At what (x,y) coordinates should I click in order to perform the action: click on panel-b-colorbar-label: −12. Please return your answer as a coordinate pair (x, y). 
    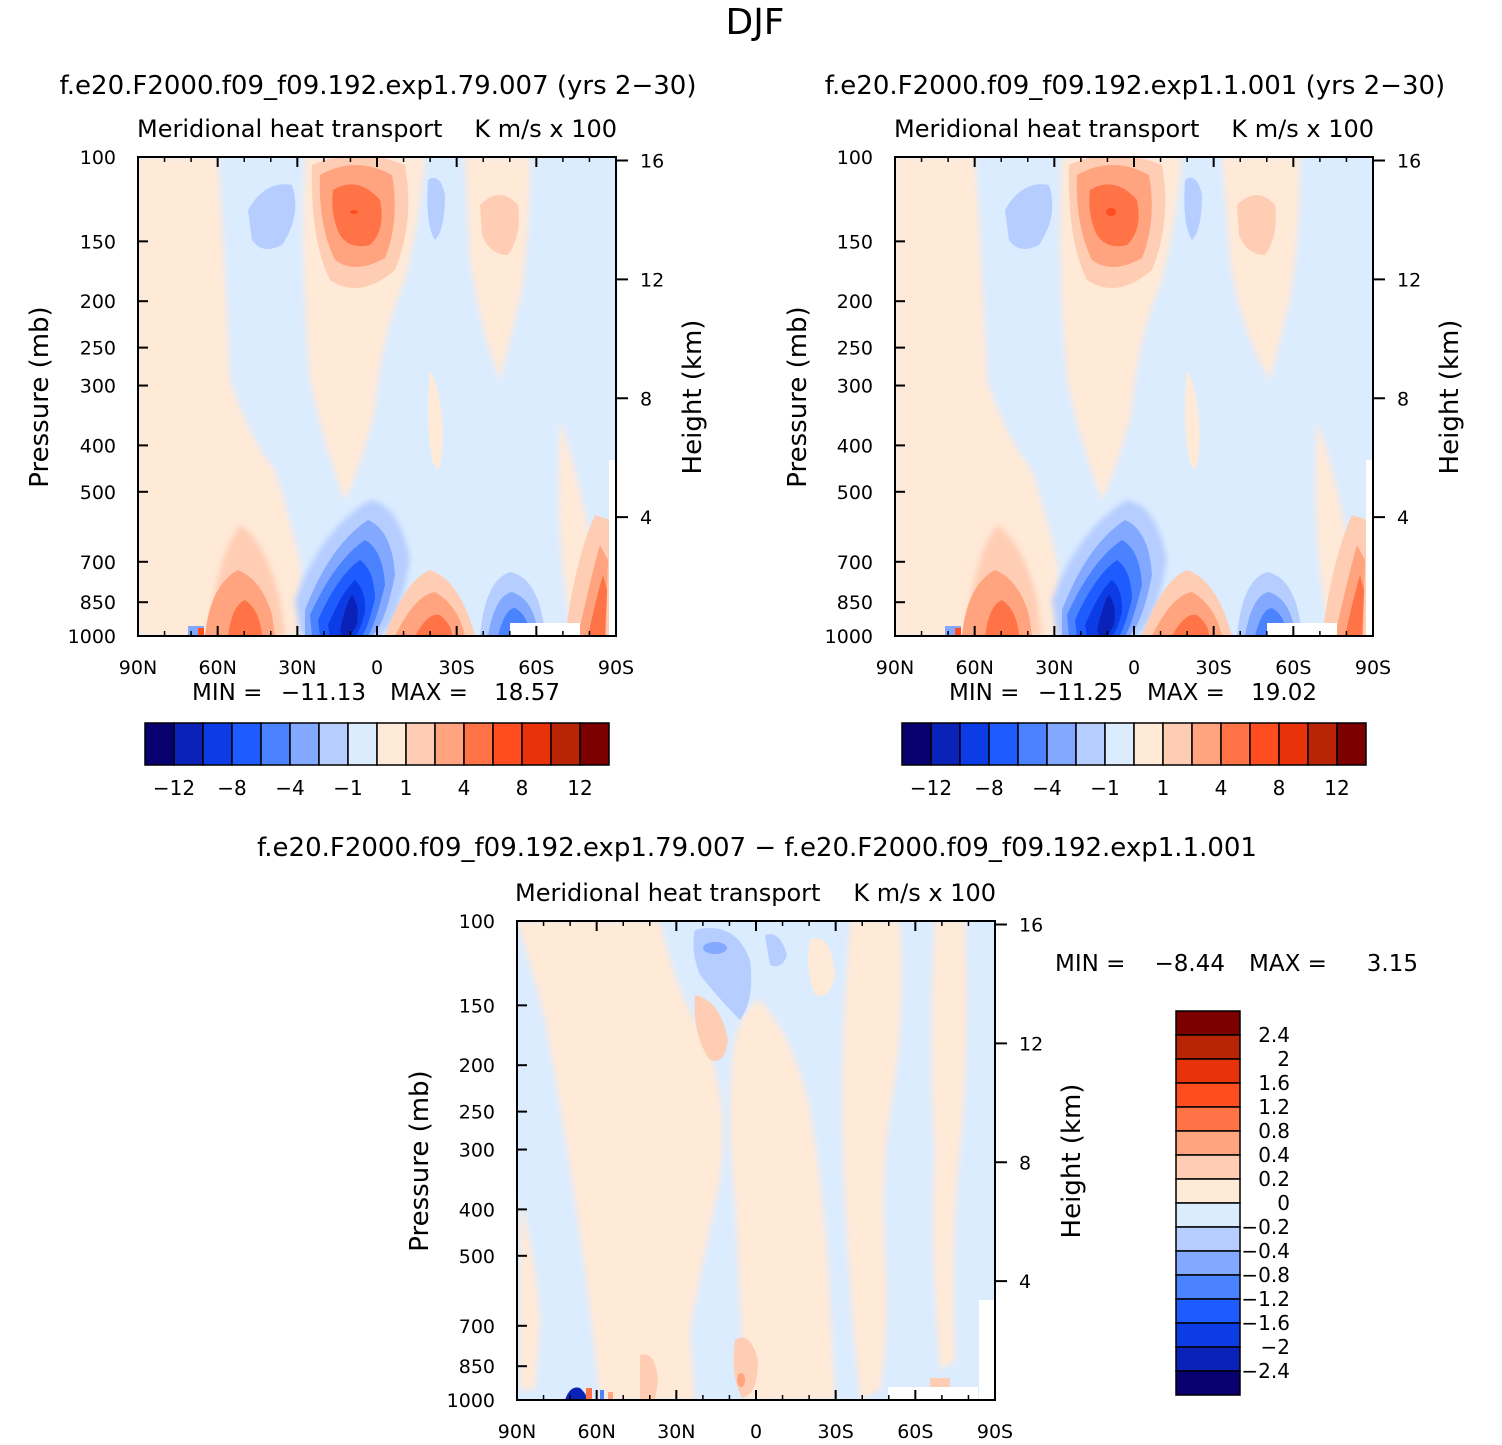
    Looking at the image, I should click on (931, 788).